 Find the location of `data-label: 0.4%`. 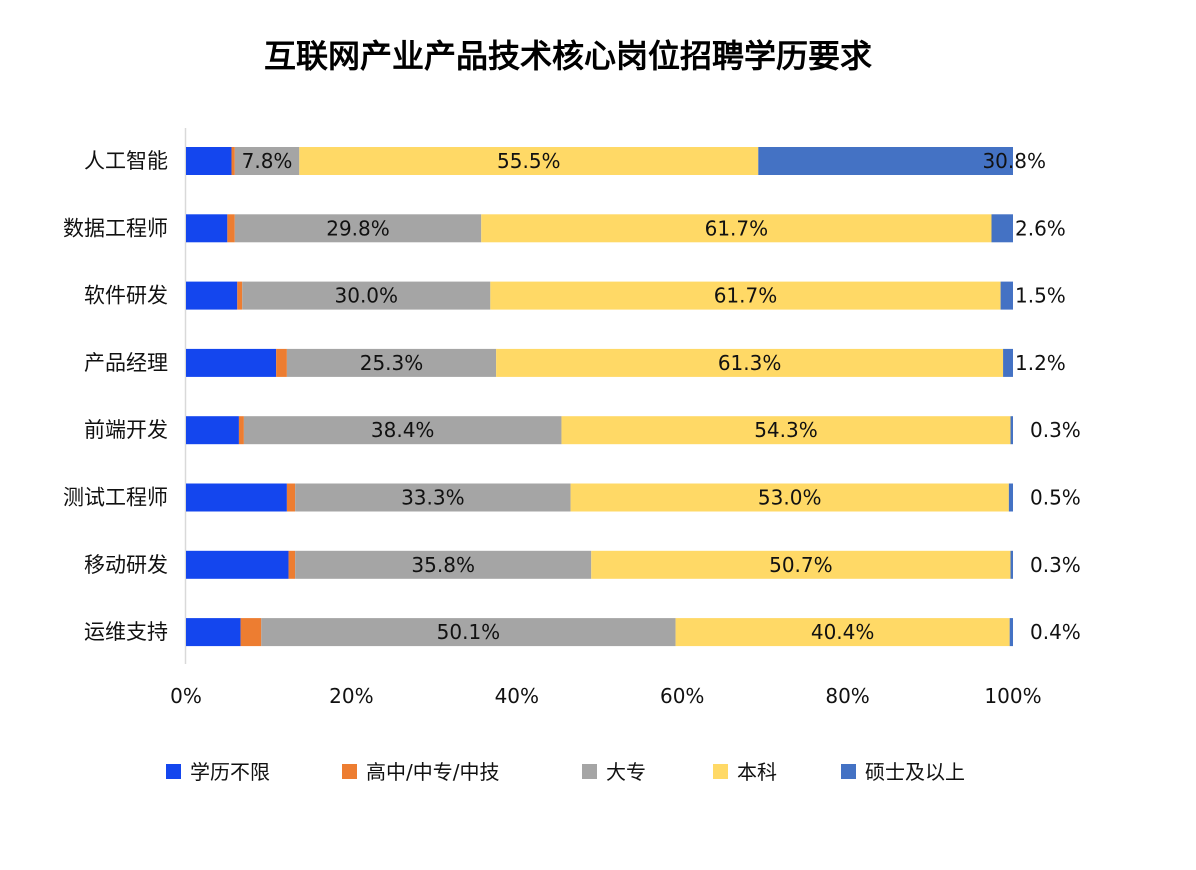

data-label: 0.4% is located at coordinates (1055, 632).